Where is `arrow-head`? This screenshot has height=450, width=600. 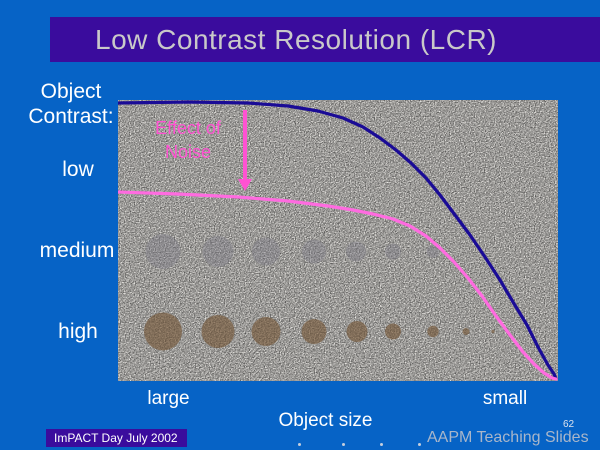
arrow-head is located at coordinates (245, 185).